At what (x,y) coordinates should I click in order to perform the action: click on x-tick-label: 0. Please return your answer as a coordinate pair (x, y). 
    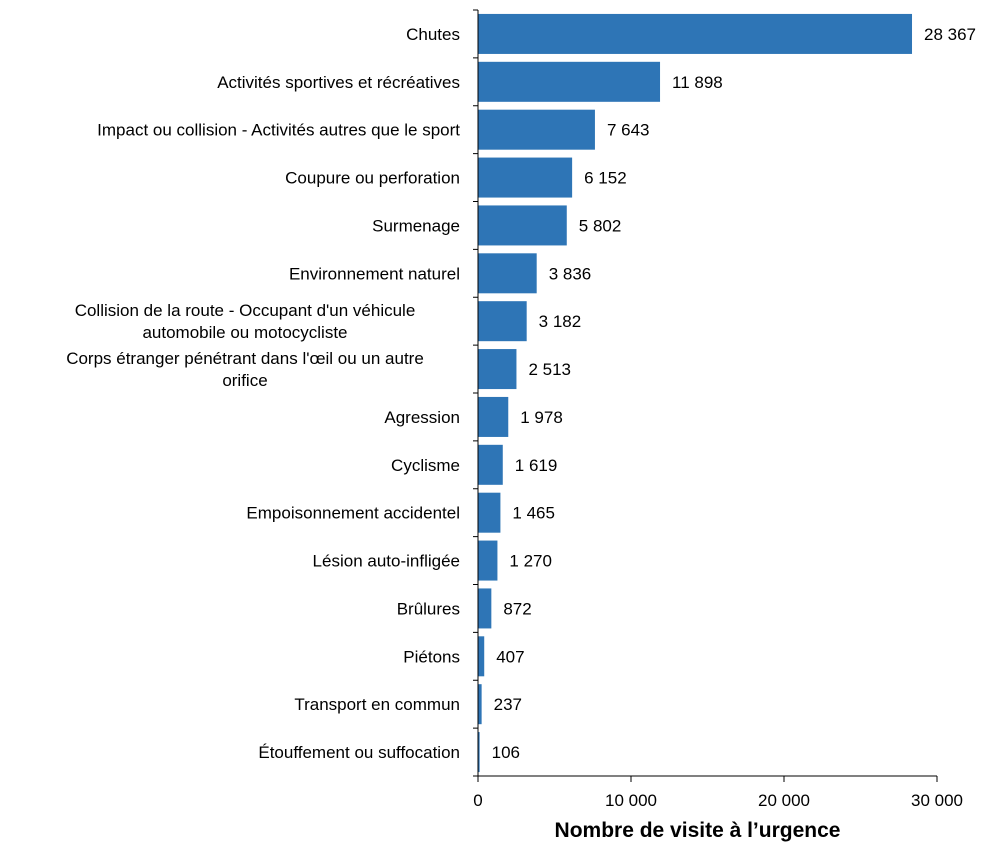
    Looking at the image, I should click on (477, 800).